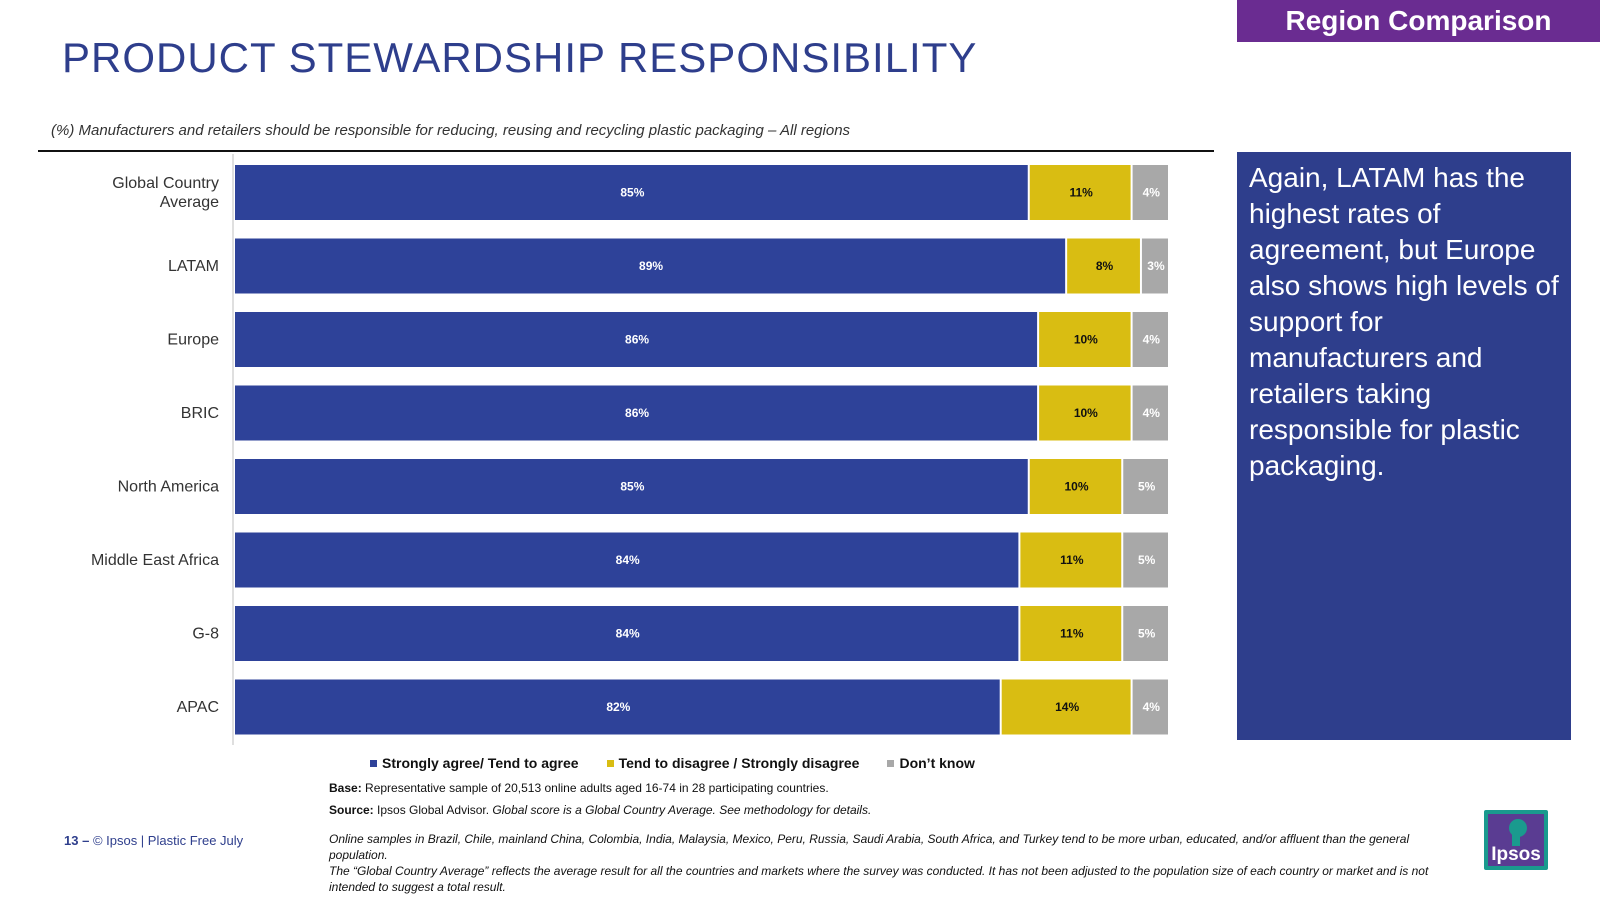  I want to click on base-label: Base:, so click(345, 788).